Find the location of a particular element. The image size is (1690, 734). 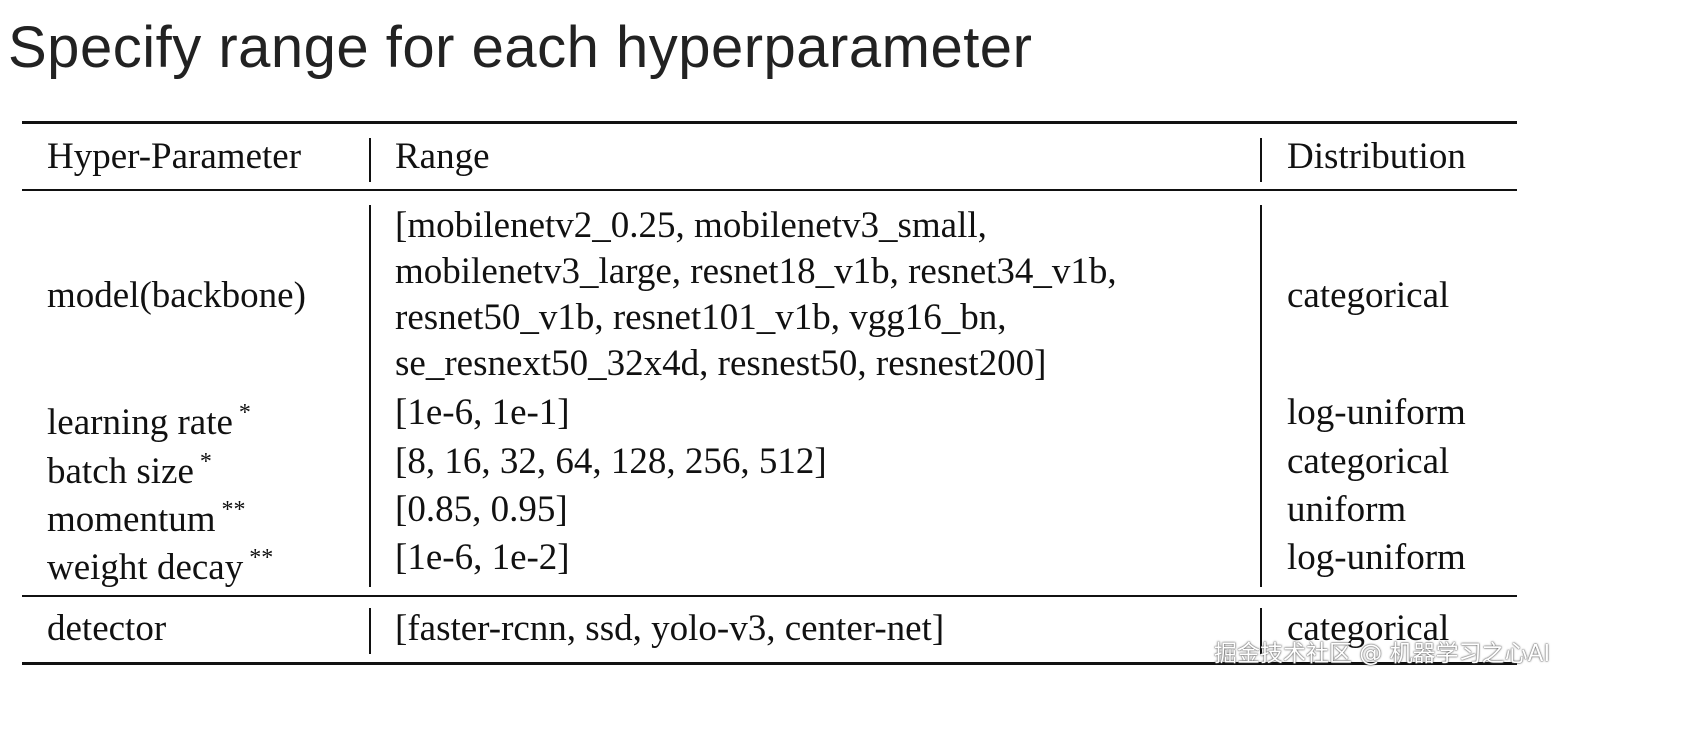

header-rule is located at coordinates (769, 190).